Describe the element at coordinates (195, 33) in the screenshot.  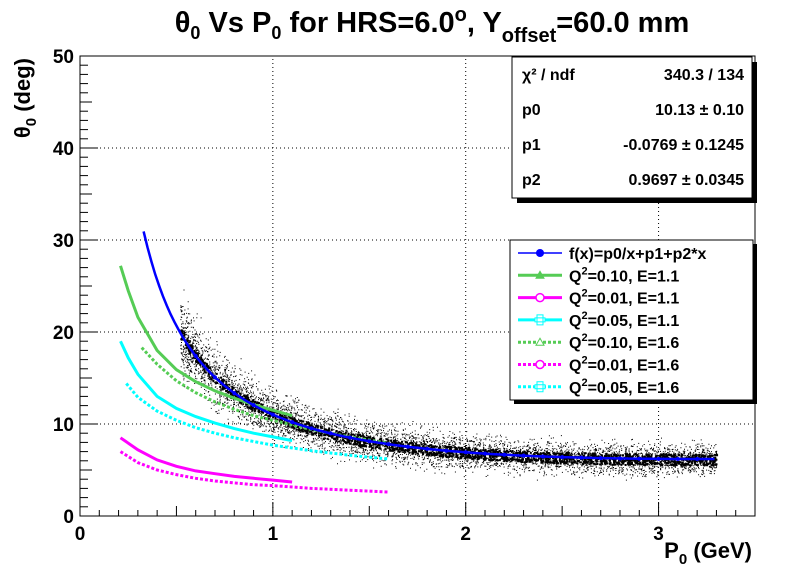
I see `title-theta-sub: 0` at that location.